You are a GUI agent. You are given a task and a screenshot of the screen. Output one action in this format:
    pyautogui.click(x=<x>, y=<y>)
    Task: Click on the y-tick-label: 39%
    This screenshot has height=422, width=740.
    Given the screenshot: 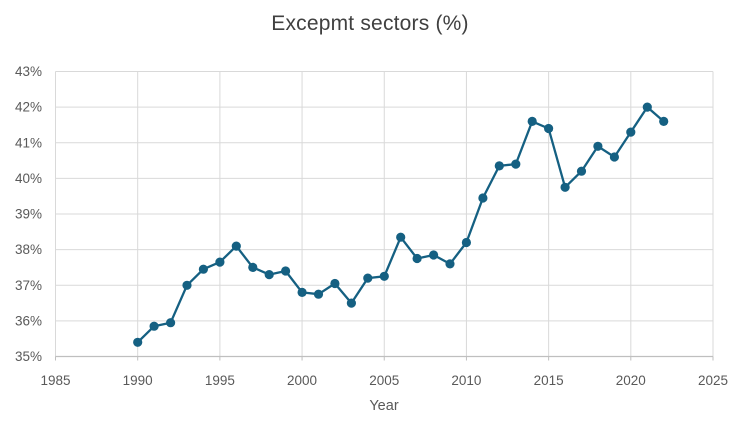 What is the action you would take?
    pyautogui.click(x=28, y=214)
    